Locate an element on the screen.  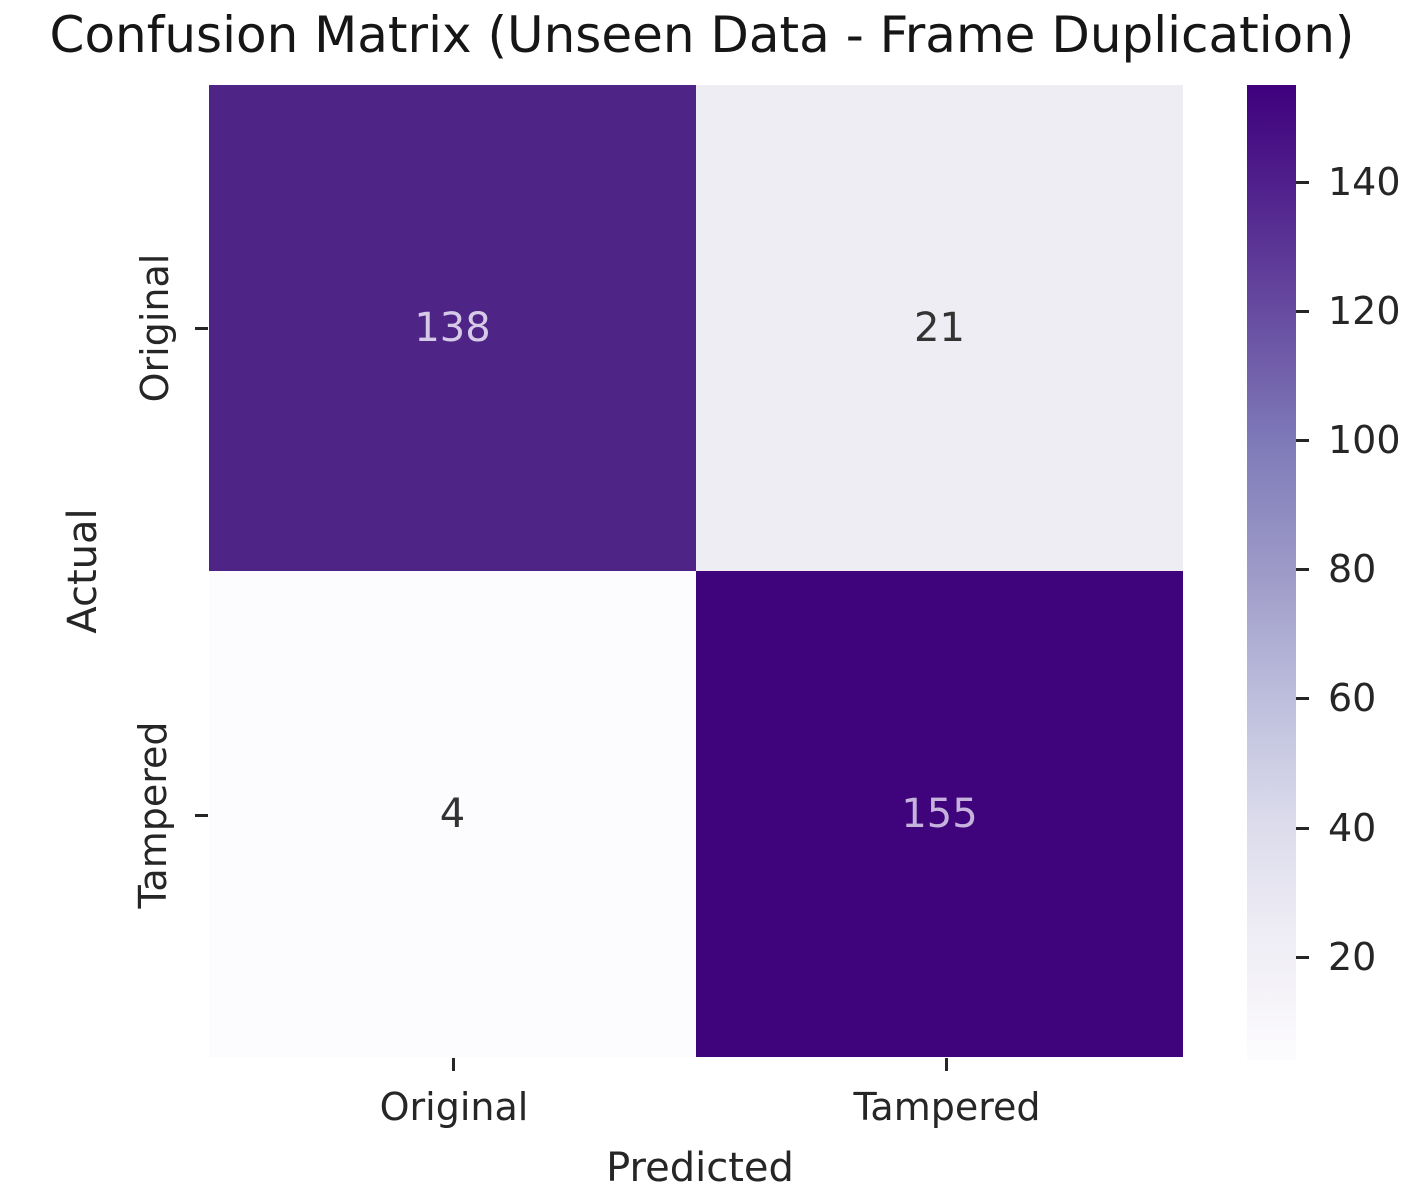
cell-value: 138 is located at coordinates (452, 328).